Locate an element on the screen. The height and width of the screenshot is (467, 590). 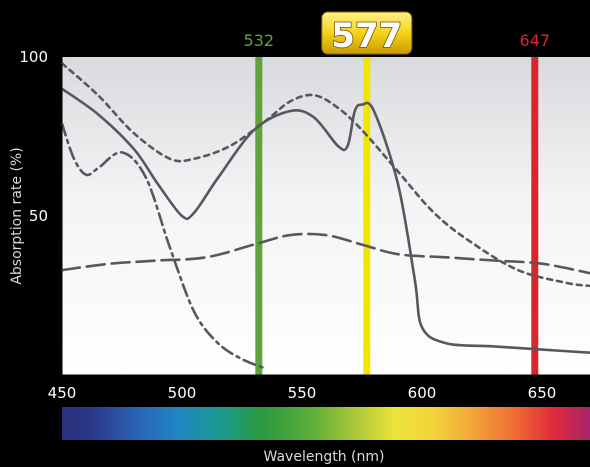
y-tick-label: 50 is located at coordinates (38, 216).